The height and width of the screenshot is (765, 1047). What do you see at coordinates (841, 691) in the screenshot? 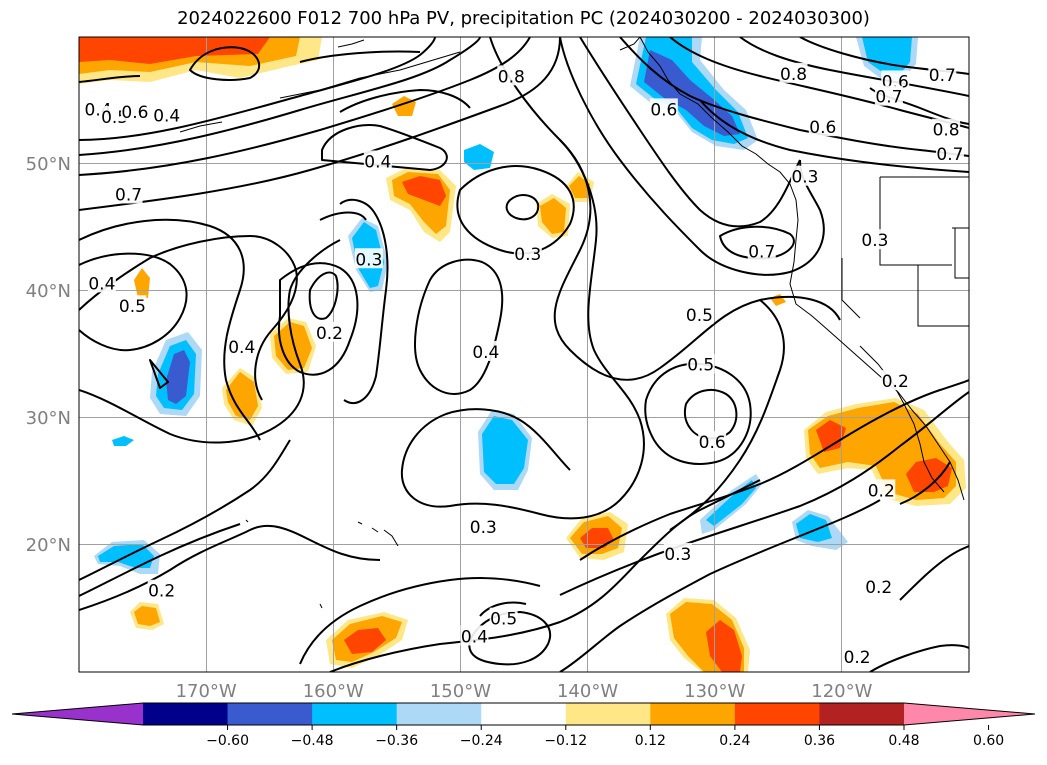
I see `longitude-label: 120°W` at bounding box center [841, 691].